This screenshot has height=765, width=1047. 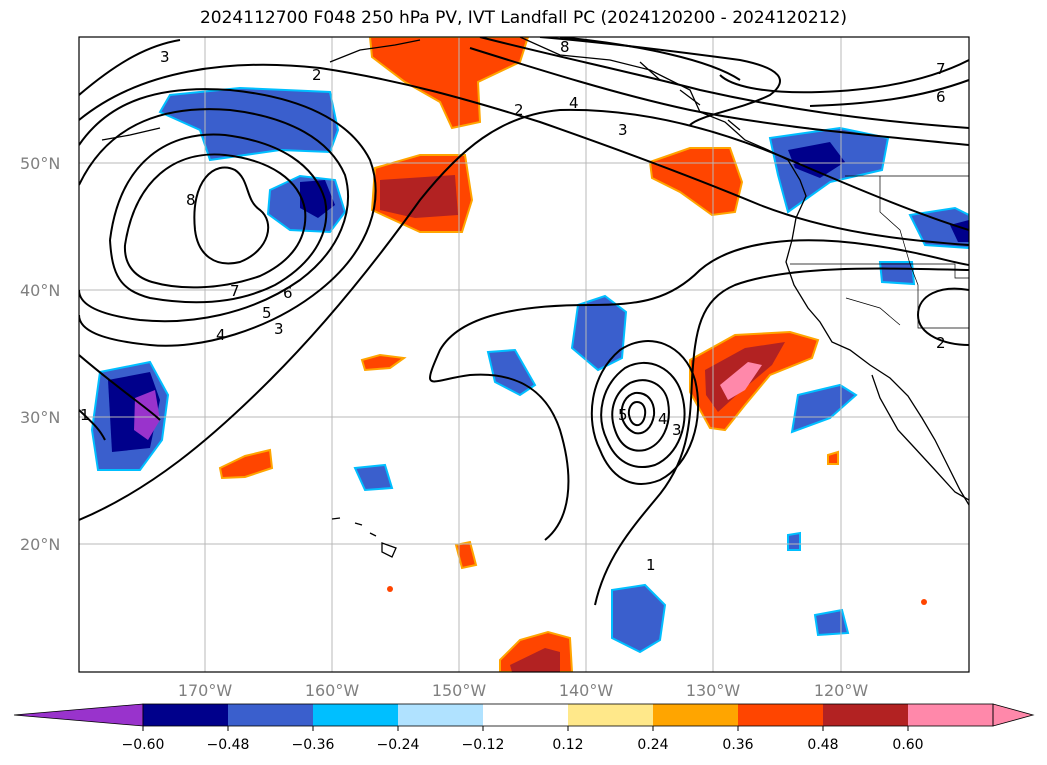 What do you see at coordinates (143, 745) in the screenshot?
I see `colorbar-tick-label: −0.60` at bounding box center [143, 745].